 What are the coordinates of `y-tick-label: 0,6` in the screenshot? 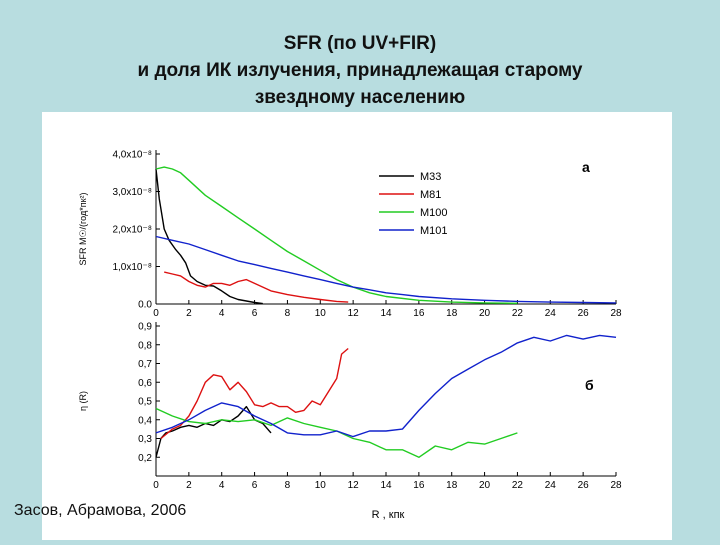 It's located at (145, 383).